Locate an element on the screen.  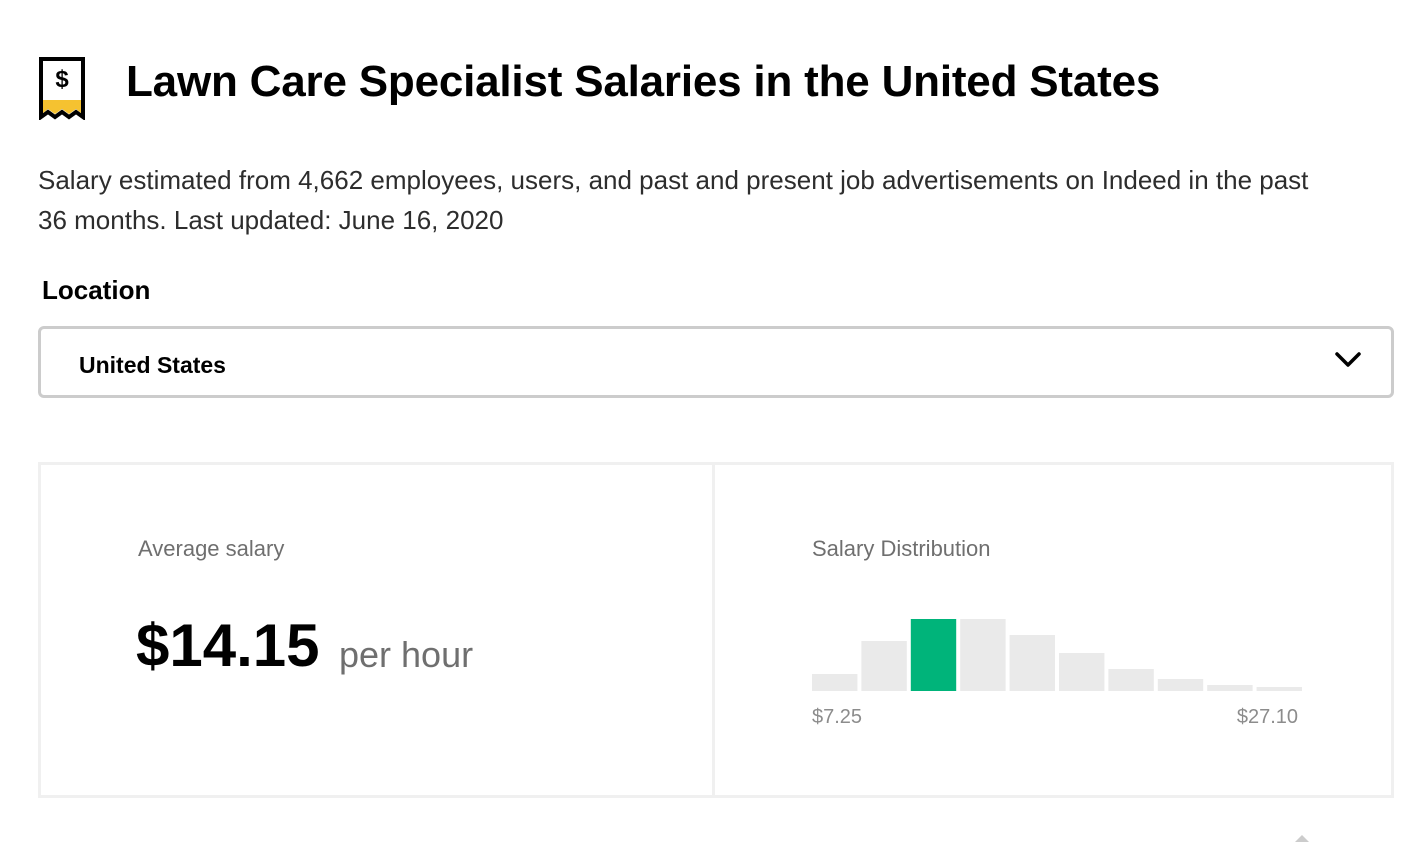
salary-receipt-icon: $ is located at coordinates (62, 88).